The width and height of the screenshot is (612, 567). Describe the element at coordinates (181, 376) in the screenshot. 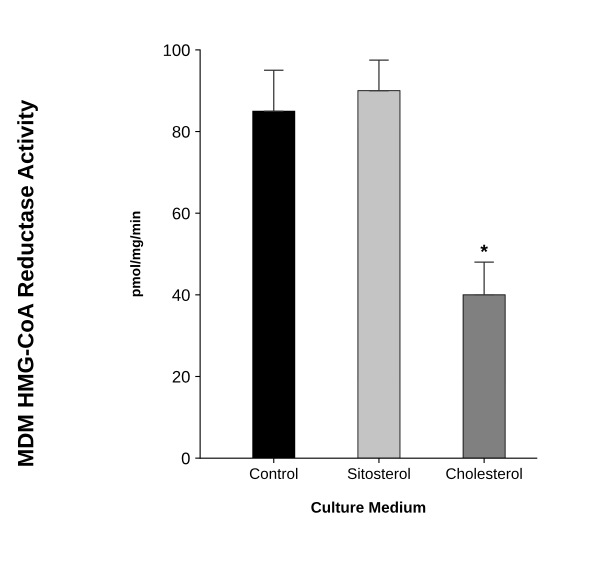

I see `y-tick-label: 20` at that location.